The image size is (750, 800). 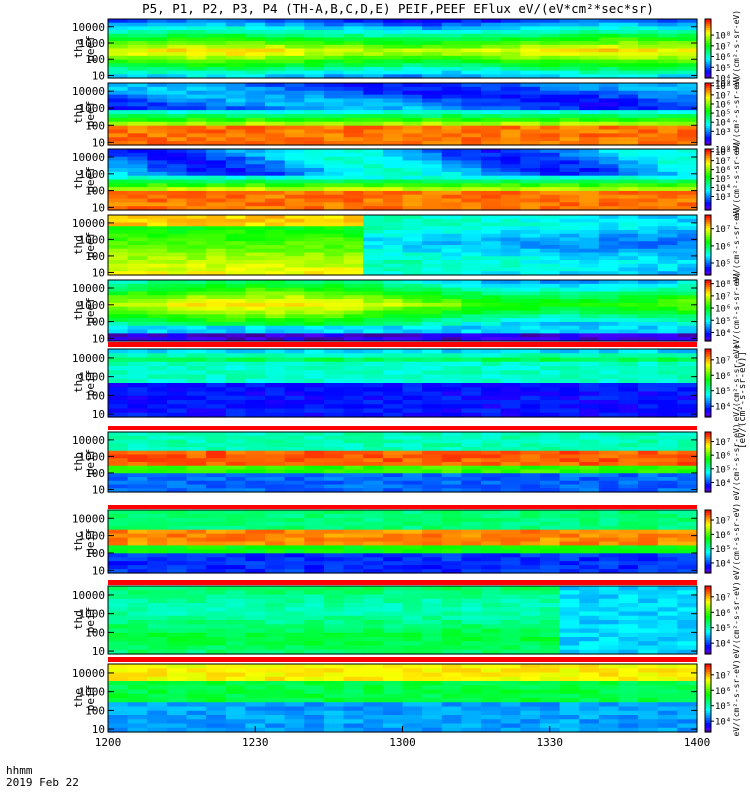 I want to click on y-tick-label: 10000, so click(x=88, y=157).